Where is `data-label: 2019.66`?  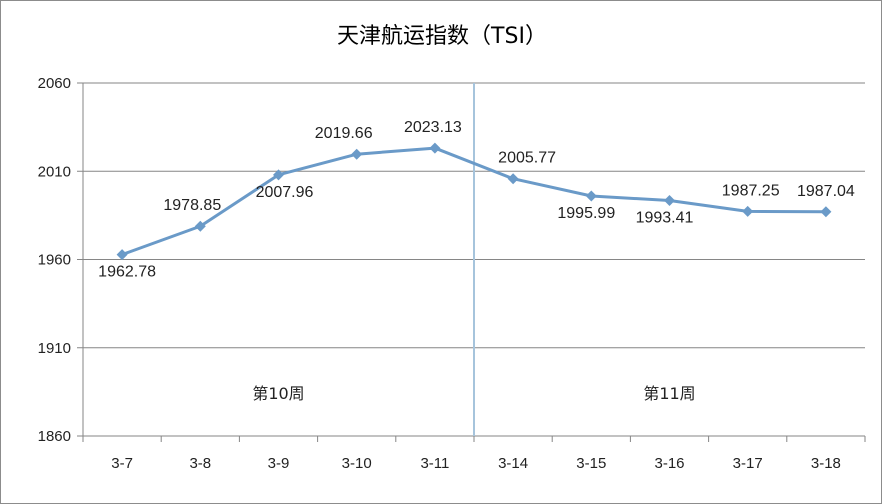 data-label: 2019.66 is located at coordinates (344, 133).